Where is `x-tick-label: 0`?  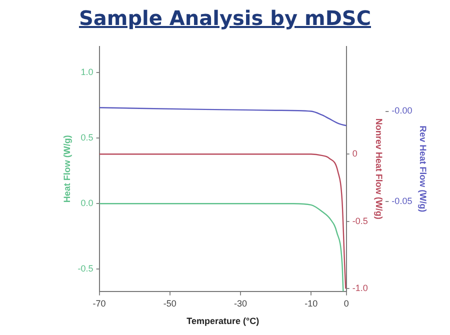
x-tick-label: 0 is located at coordinates (346, 303).